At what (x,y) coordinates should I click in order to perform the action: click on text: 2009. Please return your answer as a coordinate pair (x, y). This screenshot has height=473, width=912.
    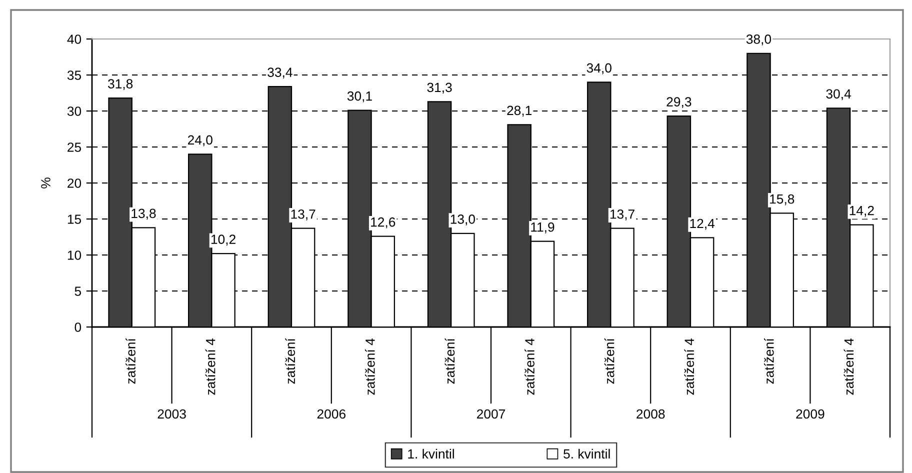
    Looking at the image, I should click on (810, 414).